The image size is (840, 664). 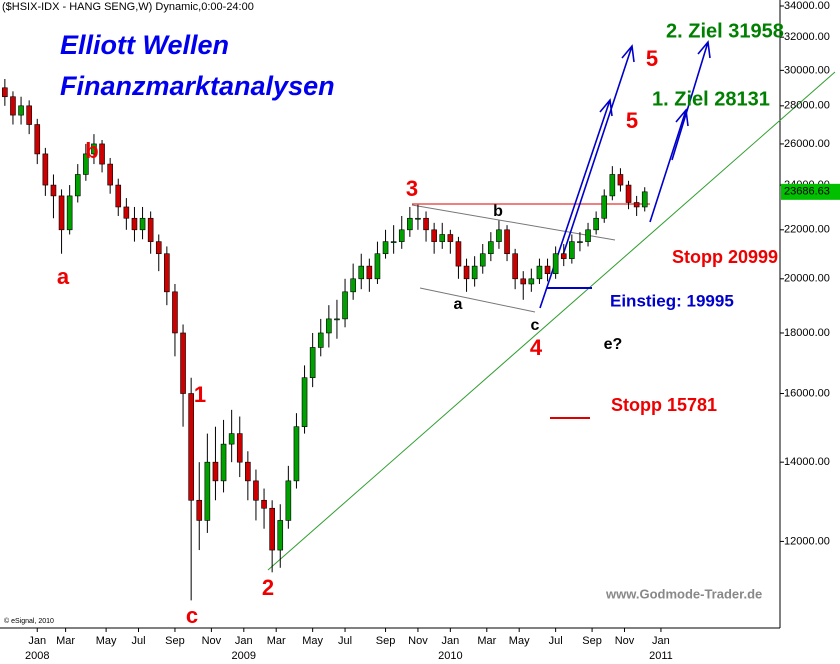 What do you see at coordinates (807, 37) in the screenshot?
I see `y-tick-label: 32000.00` at bounding box center [807, 37].